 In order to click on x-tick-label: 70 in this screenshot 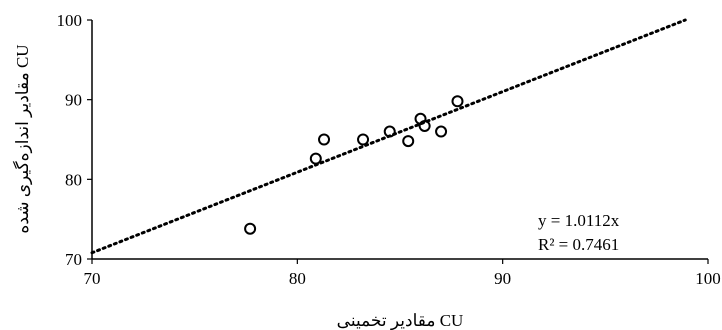, I will do `click(92, 278)`.